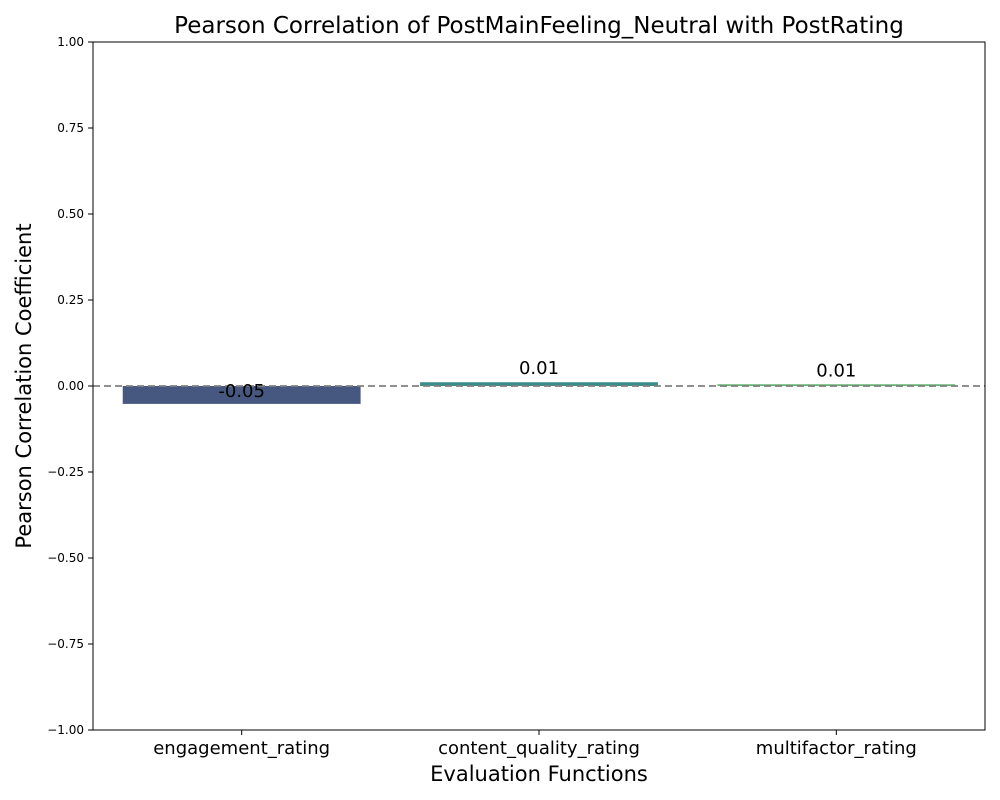 The width and height of the screenshot is (1000, 800). Describe the element at coordinates (65, 558) in the screenshot. I see `y-tick-label: −0.50` at that location.